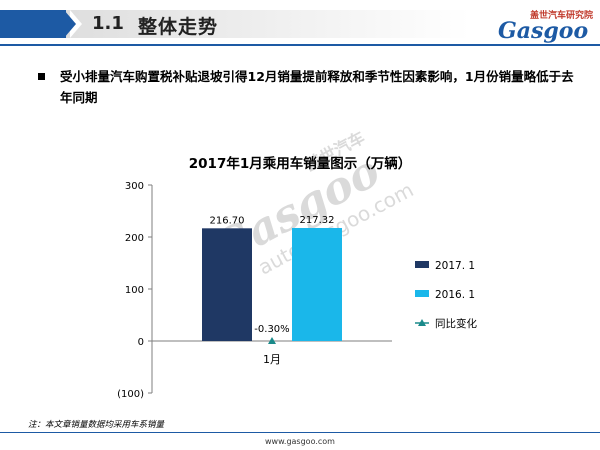 Image resolution: width=600 pixels, height=450 pixels. Describe the element at coordinates (141, 342) in the screenshot. I see `y-tick-label: 0` at that location.